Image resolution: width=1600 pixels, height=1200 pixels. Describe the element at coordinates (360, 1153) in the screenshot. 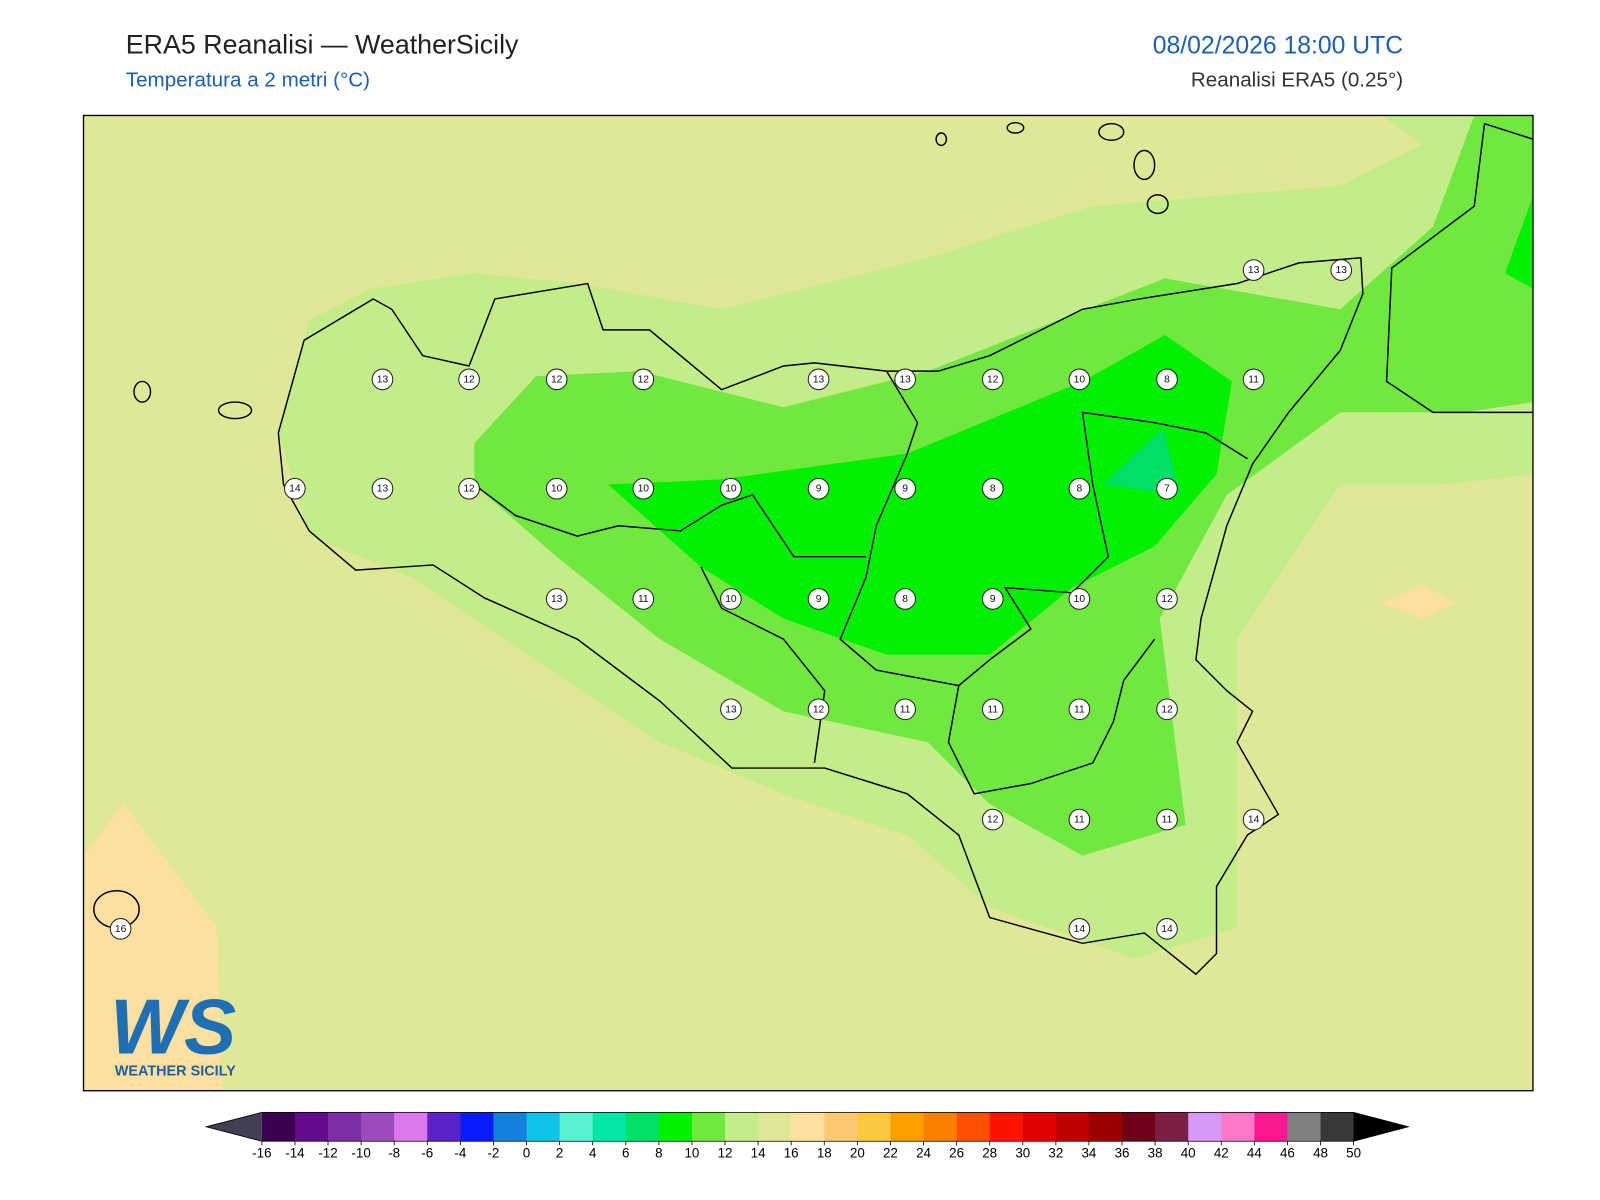

I see `colorbar-tick-label: -10` at that location.